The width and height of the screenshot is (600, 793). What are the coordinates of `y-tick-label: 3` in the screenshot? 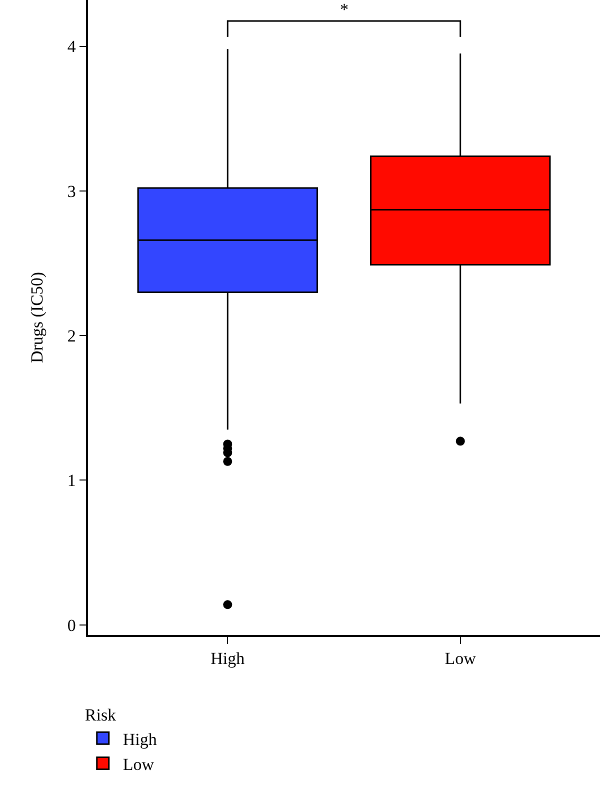 It's located at (71, 191).